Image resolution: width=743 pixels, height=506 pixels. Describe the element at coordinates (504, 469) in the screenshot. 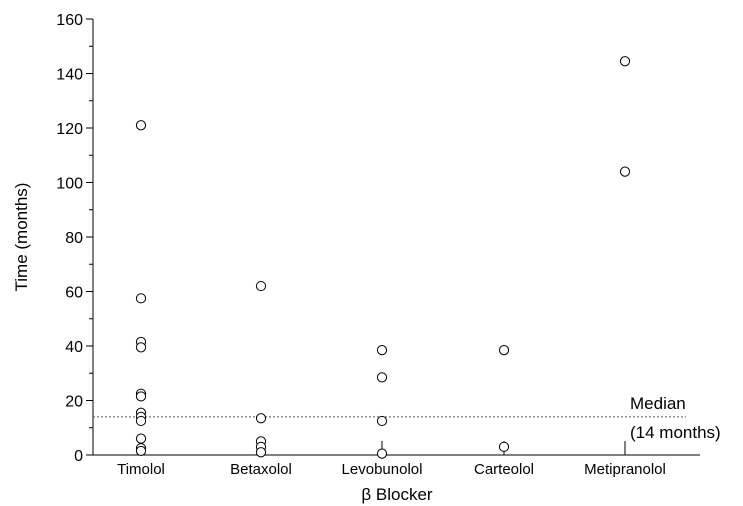

I see `x-tick-label: Carteolol` at that location.